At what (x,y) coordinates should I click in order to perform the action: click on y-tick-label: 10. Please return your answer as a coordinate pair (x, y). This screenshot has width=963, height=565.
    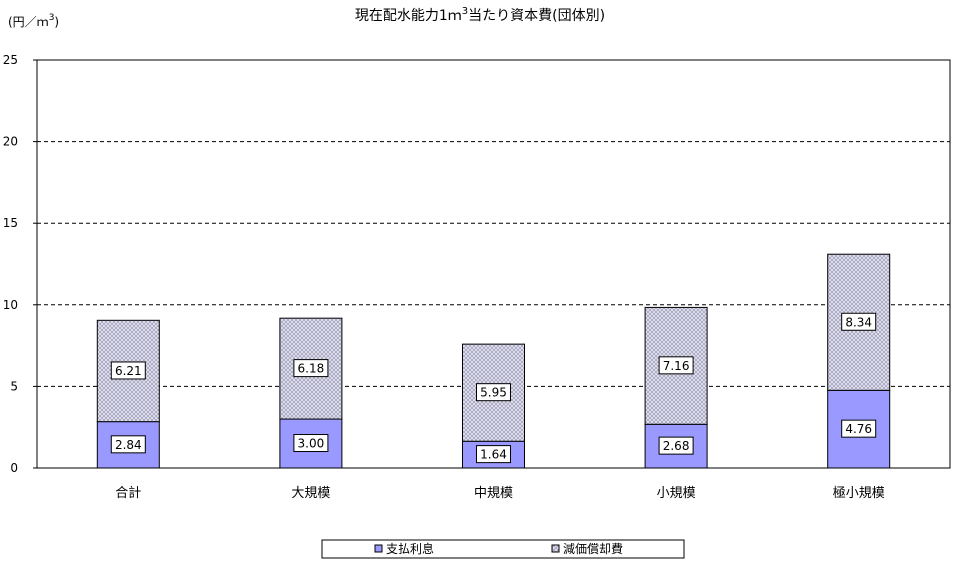
    Looking at the image, I should click on (10, 305).